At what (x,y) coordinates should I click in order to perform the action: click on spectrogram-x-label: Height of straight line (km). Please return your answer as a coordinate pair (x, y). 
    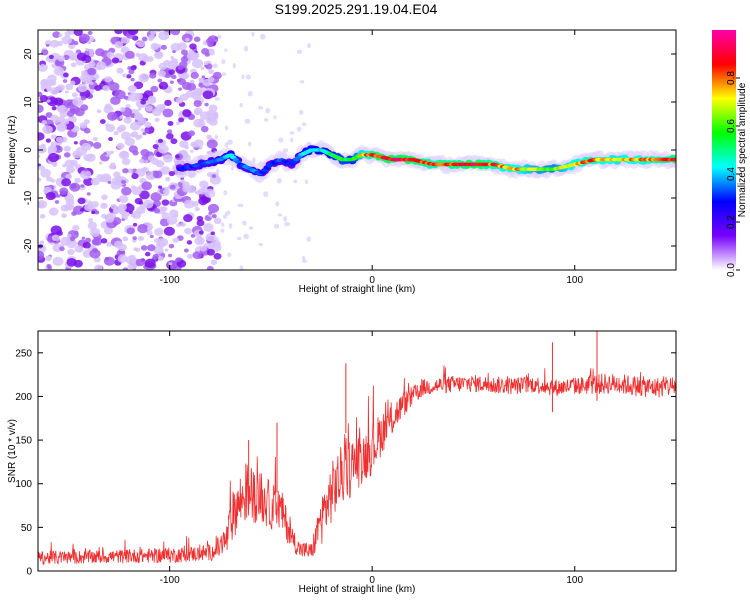
    Looking at the image, I should click on (357, 289).